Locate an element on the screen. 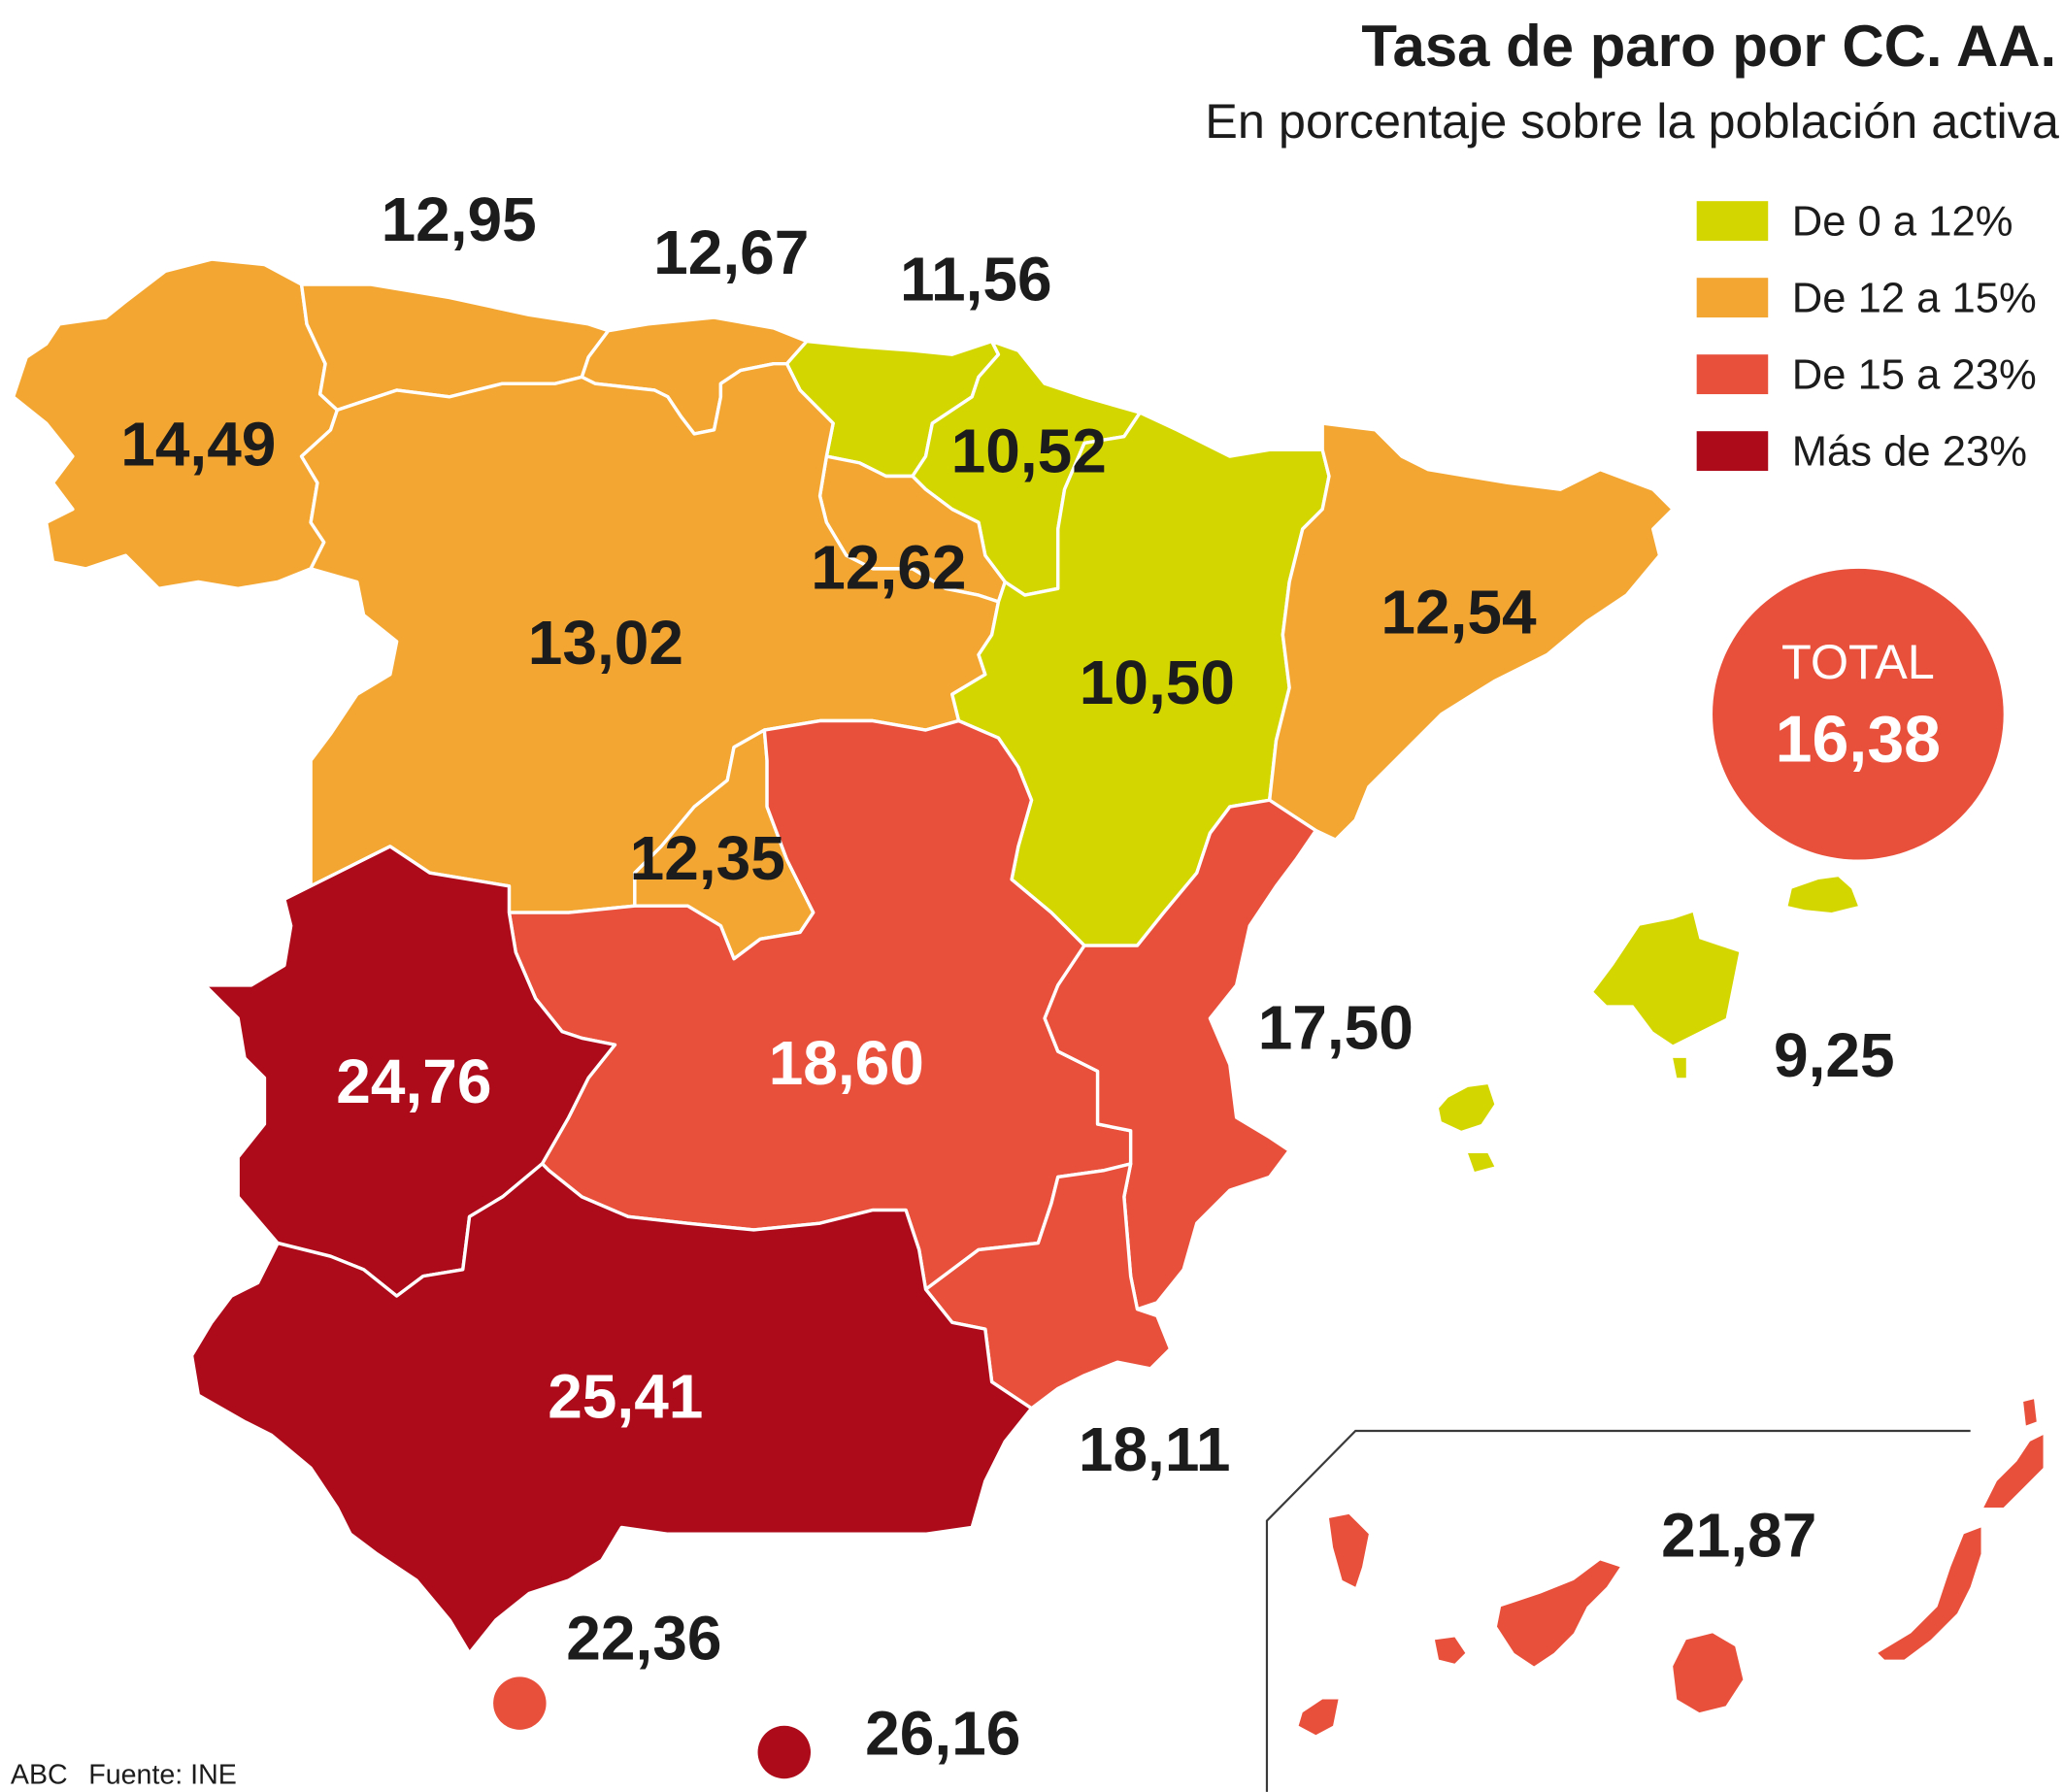 The image size is (2063, 1792). map-title: Tasa de paro por CC. AA. is located at coordinates (1709, 46).